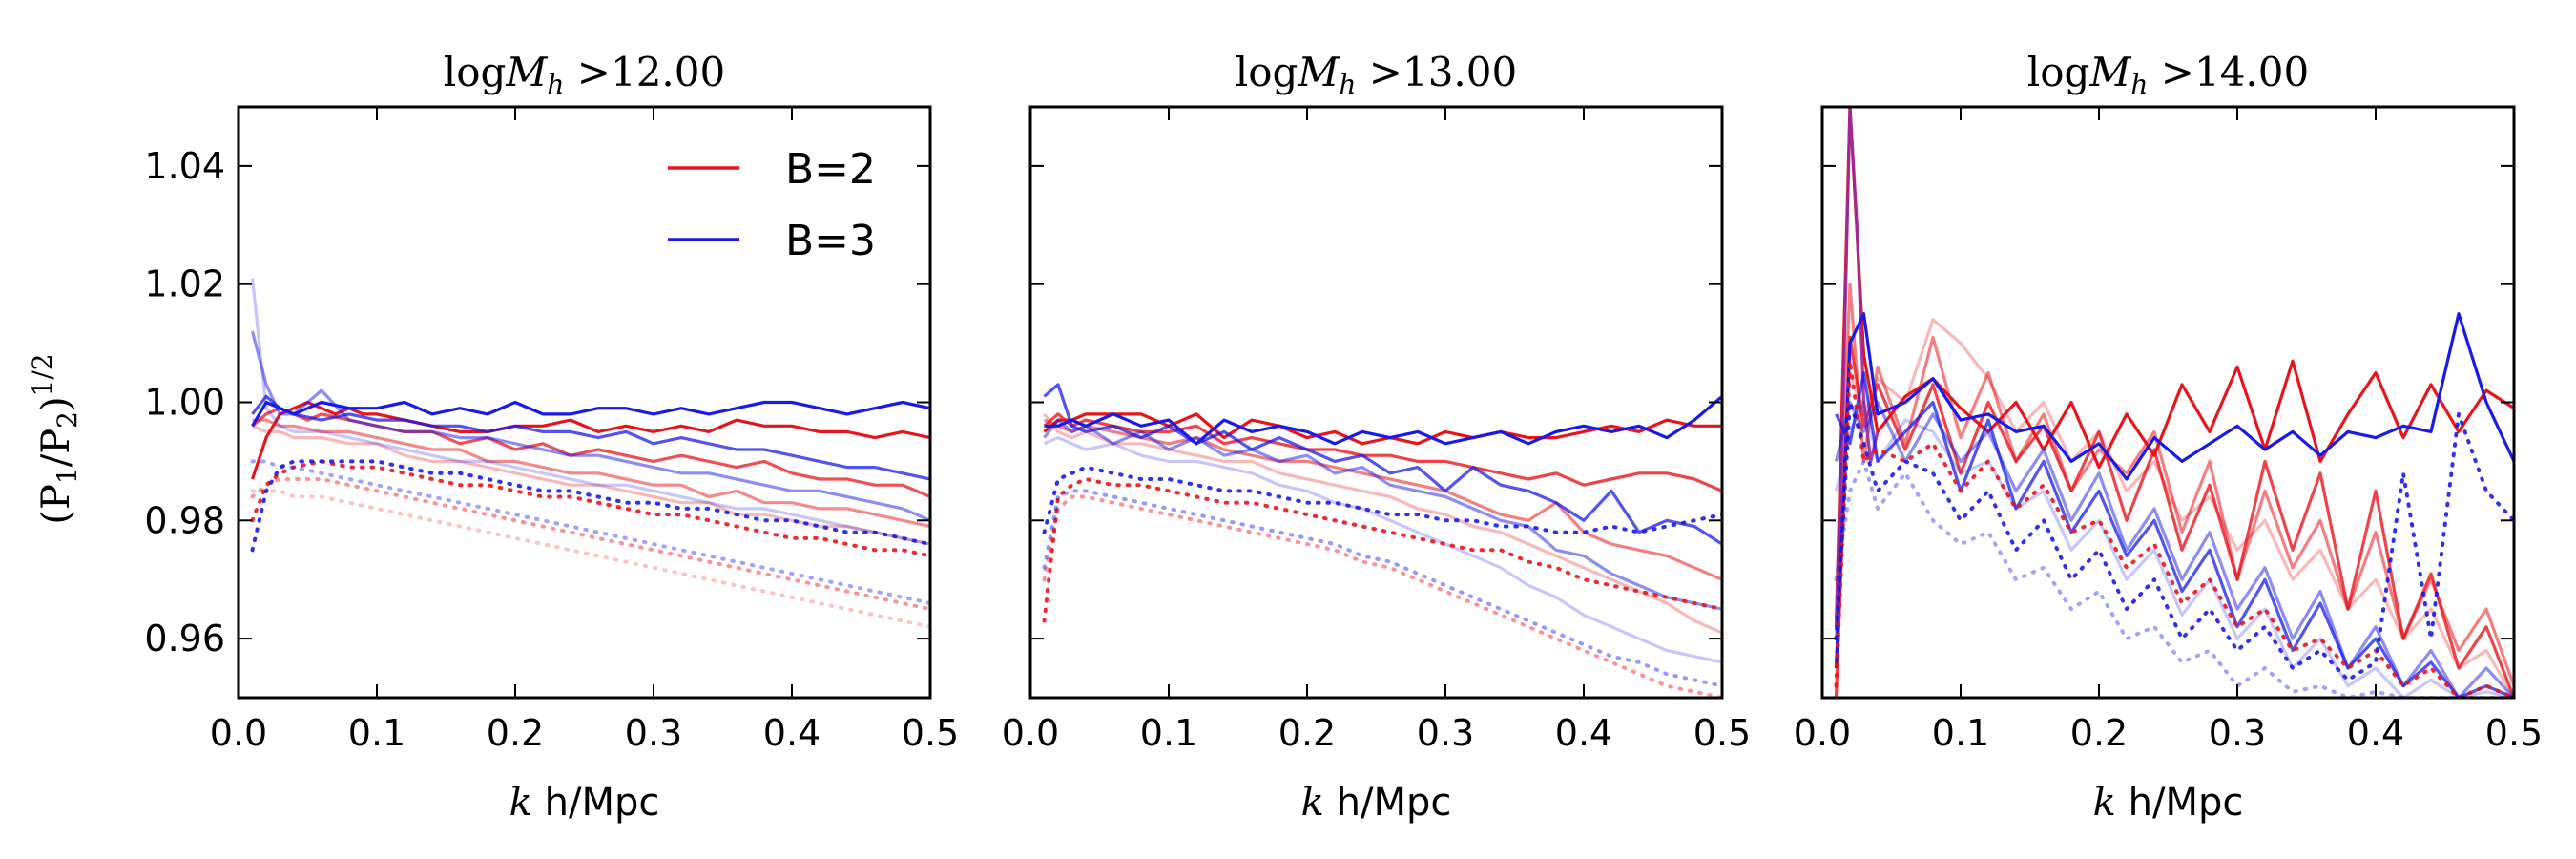 The image size is (2576, 859). What do you see at coordinates (1376, 74) in the screenshot?
I see `panel-title: logMh >13.00` at bounding box center [1376, 74].